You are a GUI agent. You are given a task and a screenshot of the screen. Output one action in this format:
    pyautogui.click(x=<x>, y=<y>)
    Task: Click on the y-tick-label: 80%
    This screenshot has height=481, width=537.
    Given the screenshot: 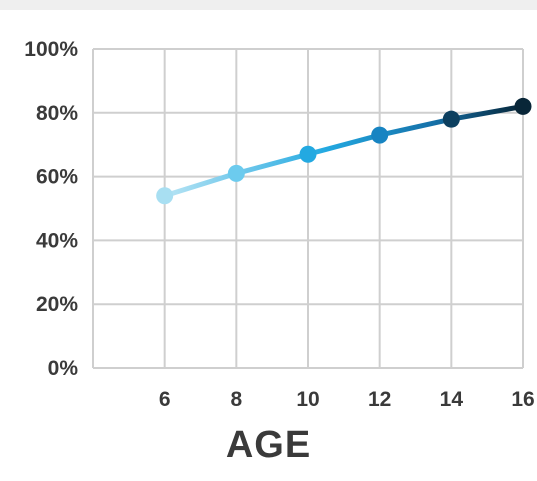 What is the action you would take?
    pyautogui.click(x=57, y=113)
    